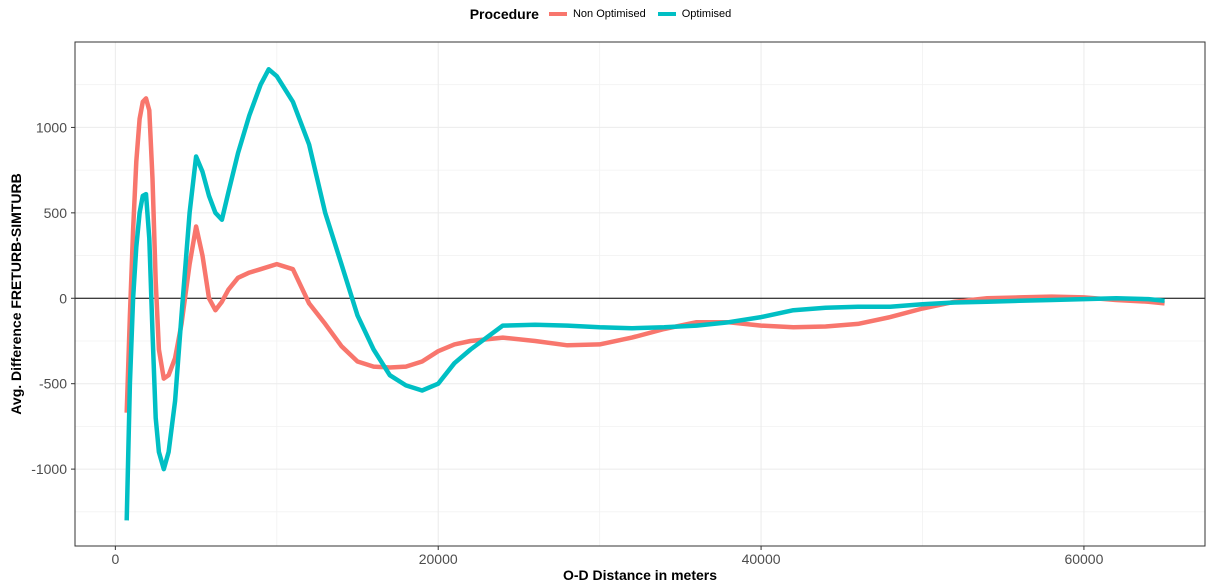 This screenshot has height=583, width=1207. Describe the element at coordinates (49, 469) in the screenshot. I see `y-tick-label: -1000` at that location.